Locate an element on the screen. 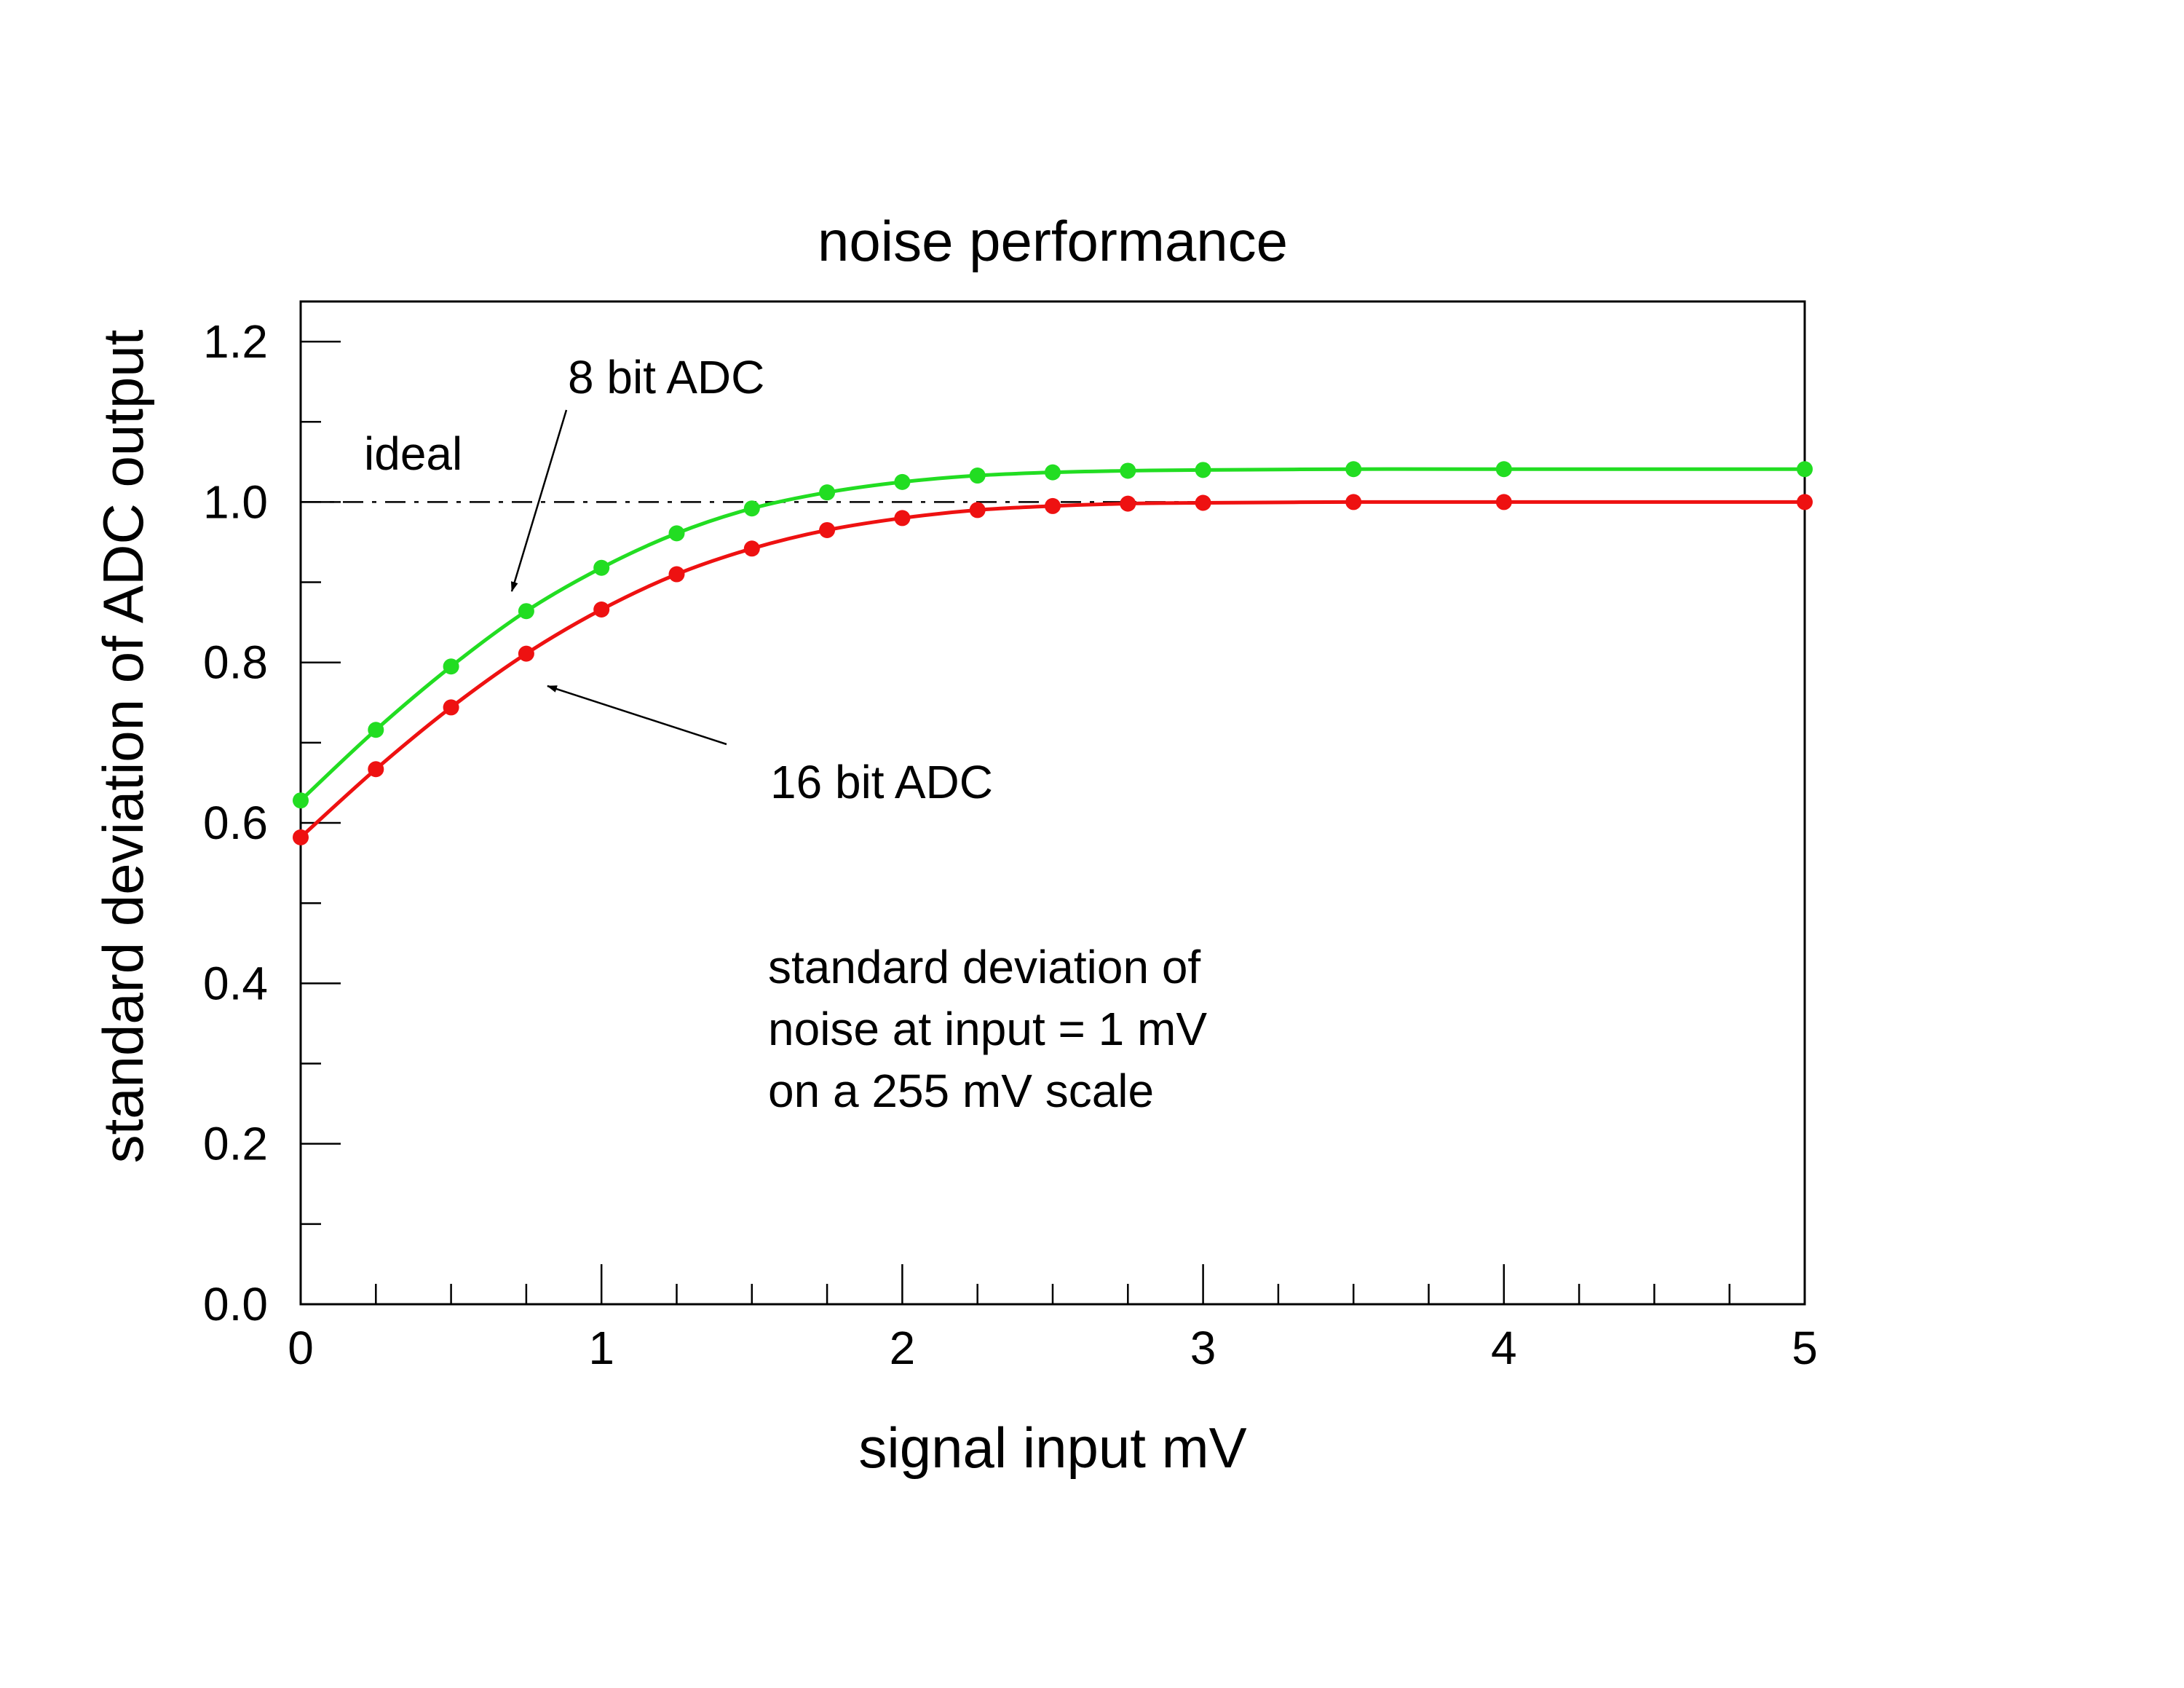 The width and height of the screenshot is (2184, 1688). y-tick-label: 0.8 is located at coordinates (235, 662).